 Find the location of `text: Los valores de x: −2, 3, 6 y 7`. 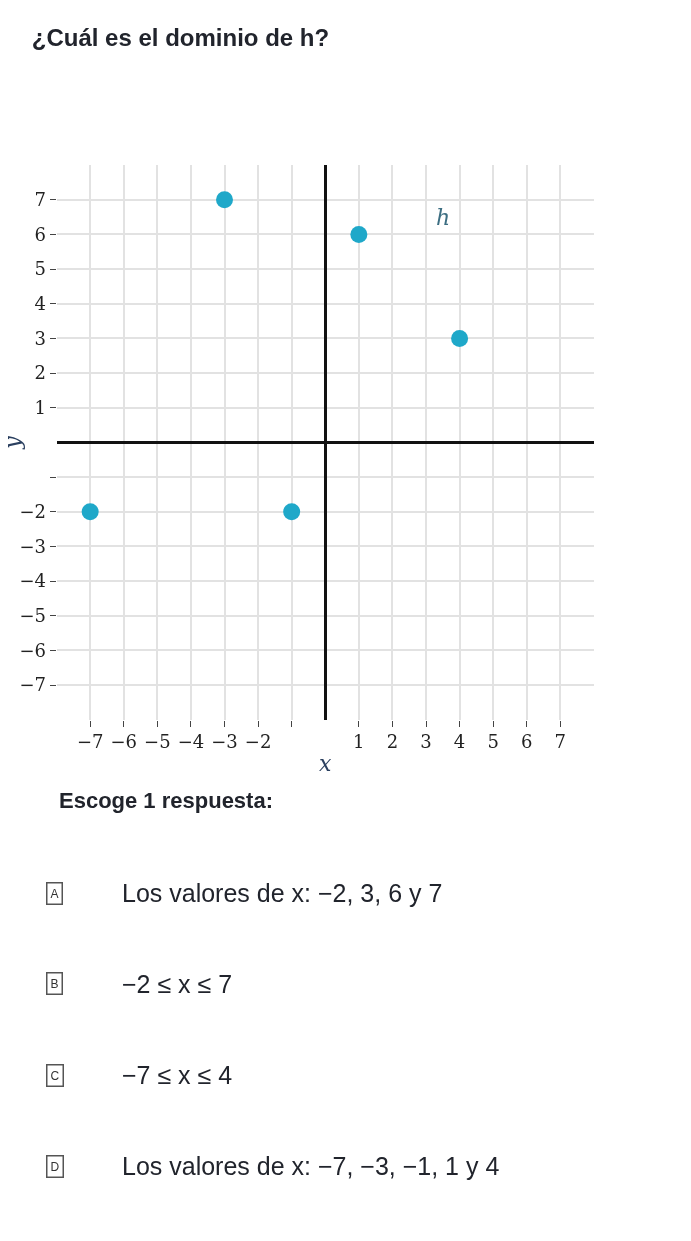

text: Los valores de x: −2, 3, 6 y 7 is located at coordinates (282, 893).